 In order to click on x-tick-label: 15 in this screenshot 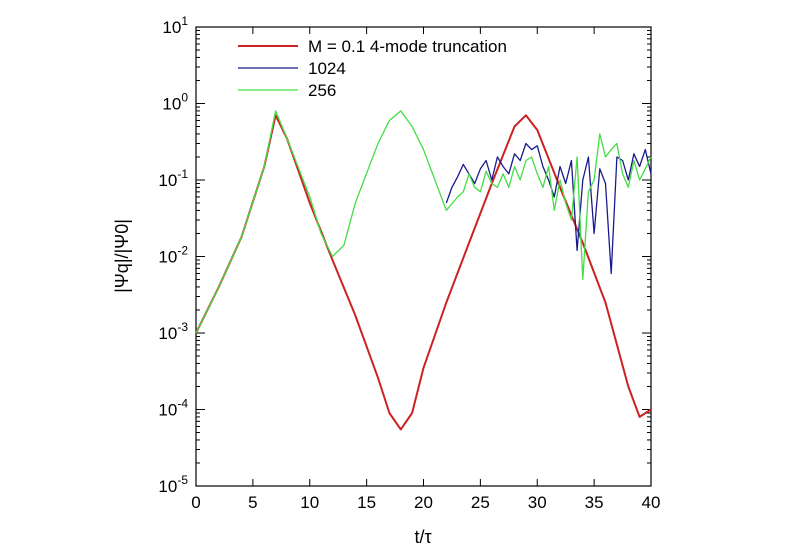, I will do `click(366, 502)`.